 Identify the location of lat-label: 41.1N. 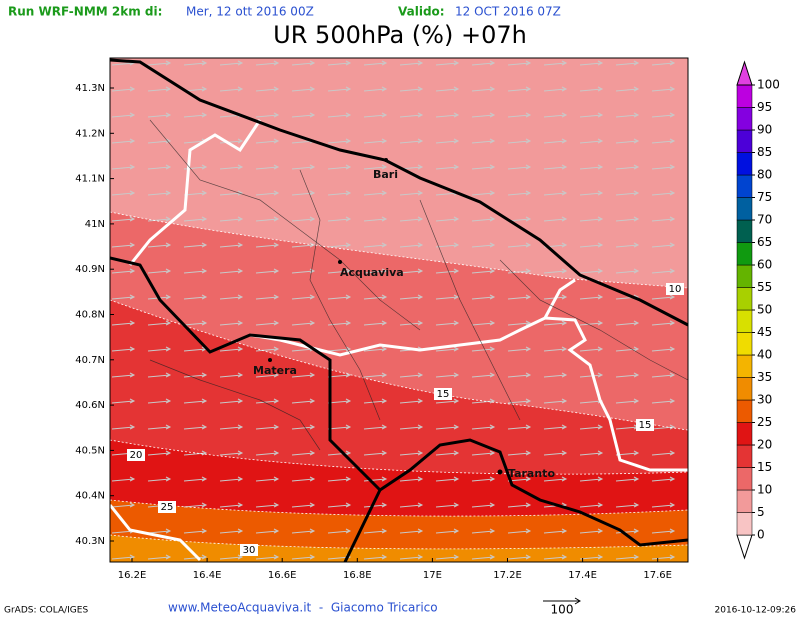
(90, 179).